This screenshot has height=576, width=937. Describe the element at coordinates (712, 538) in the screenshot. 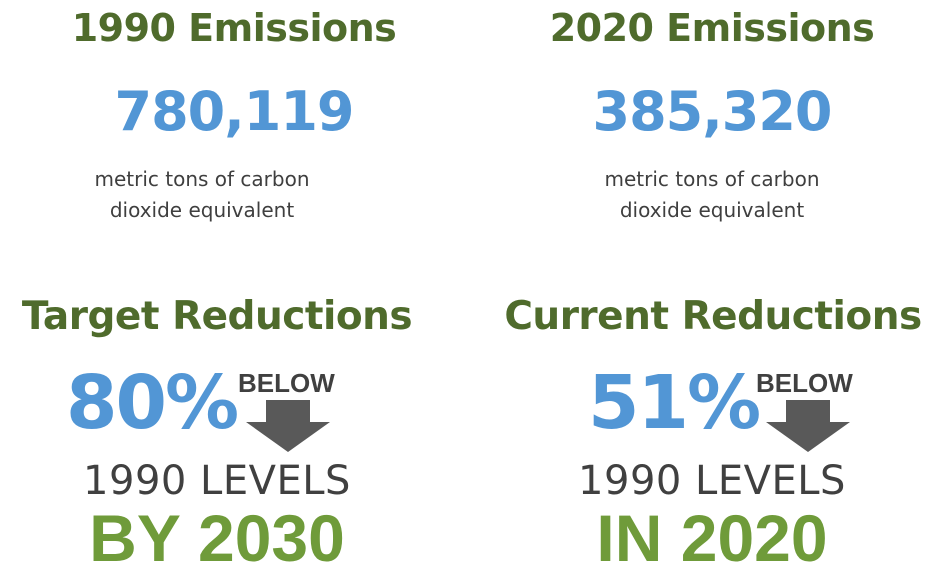

I see `current-deadline: IN 2020` at that location.